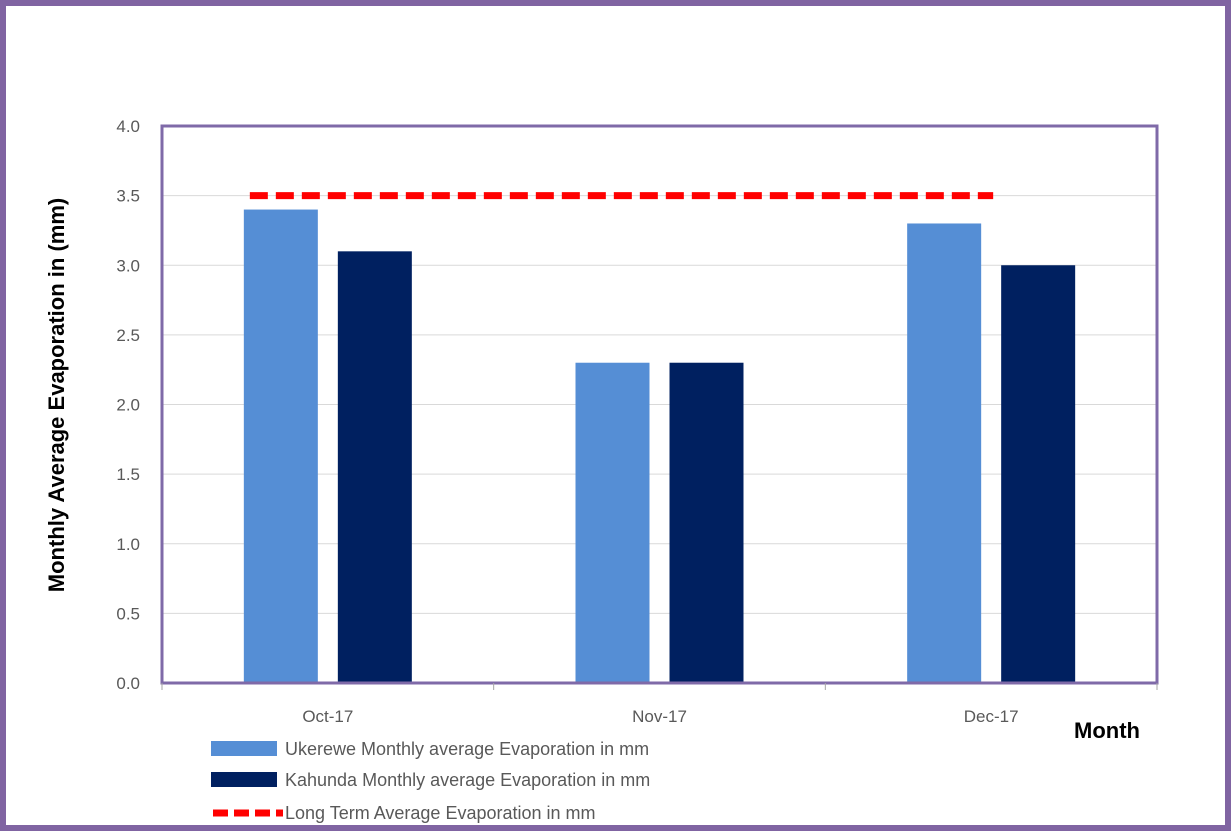  Describe the element at coordinates (56, 395) in the screenshot. I see `y-axis-title: Monthly Average Evaporation in (mm)` at that location.